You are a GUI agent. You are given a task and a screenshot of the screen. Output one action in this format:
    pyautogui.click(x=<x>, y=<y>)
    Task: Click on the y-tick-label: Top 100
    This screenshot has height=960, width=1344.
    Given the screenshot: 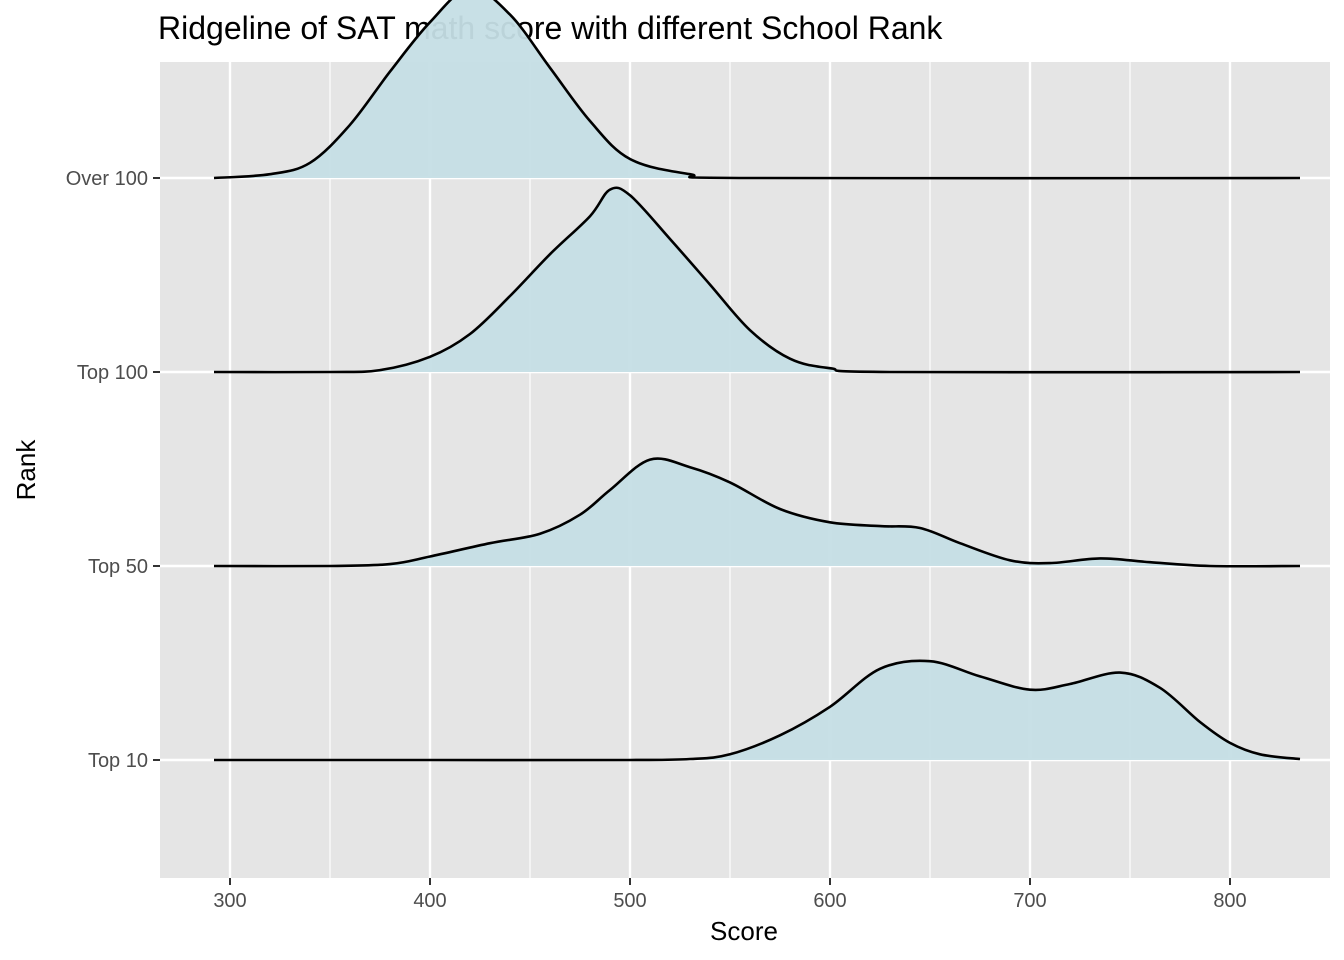 What is the action you would take?
    pyautogui.click(x=112, y=373)
    